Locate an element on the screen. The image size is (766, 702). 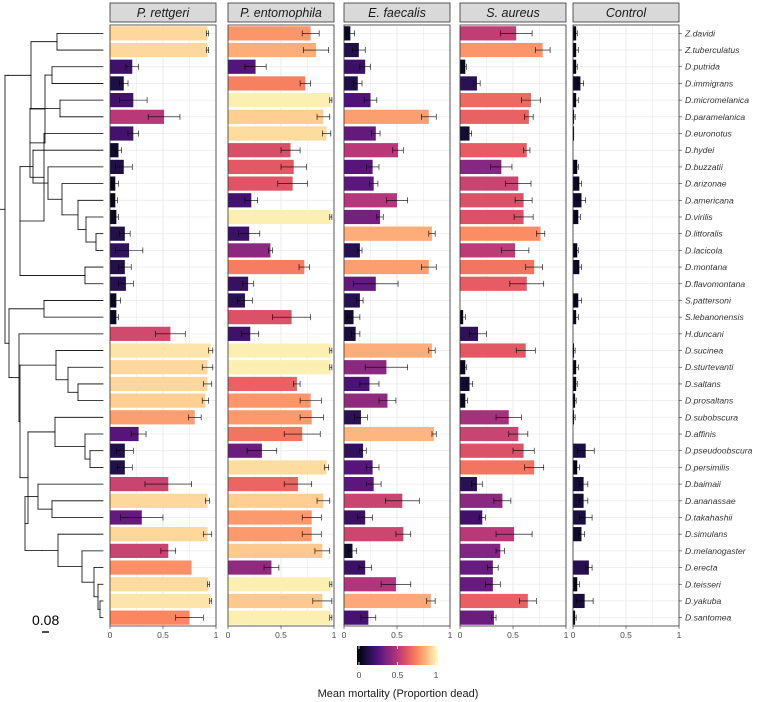
species-label: D.micromelanica is located at coordinates (717, 100).